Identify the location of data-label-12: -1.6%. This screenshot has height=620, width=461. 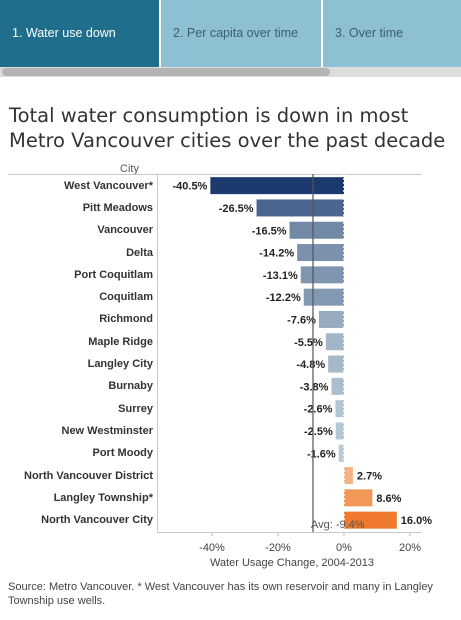
(321, 454).